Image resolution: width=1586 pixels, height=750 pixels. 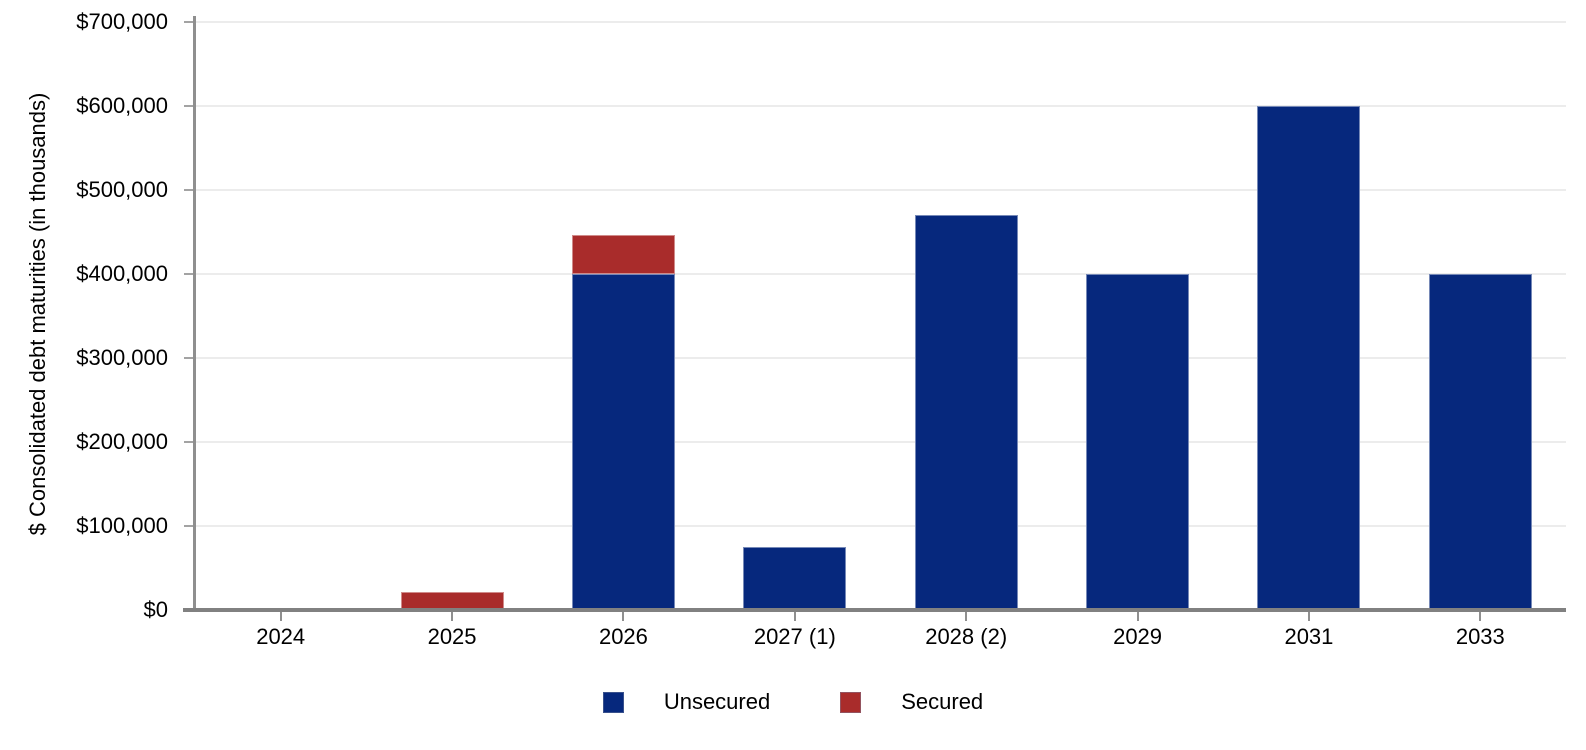 I want to click on x-axis-category-label: 2031, so click(x=1309, y=636).